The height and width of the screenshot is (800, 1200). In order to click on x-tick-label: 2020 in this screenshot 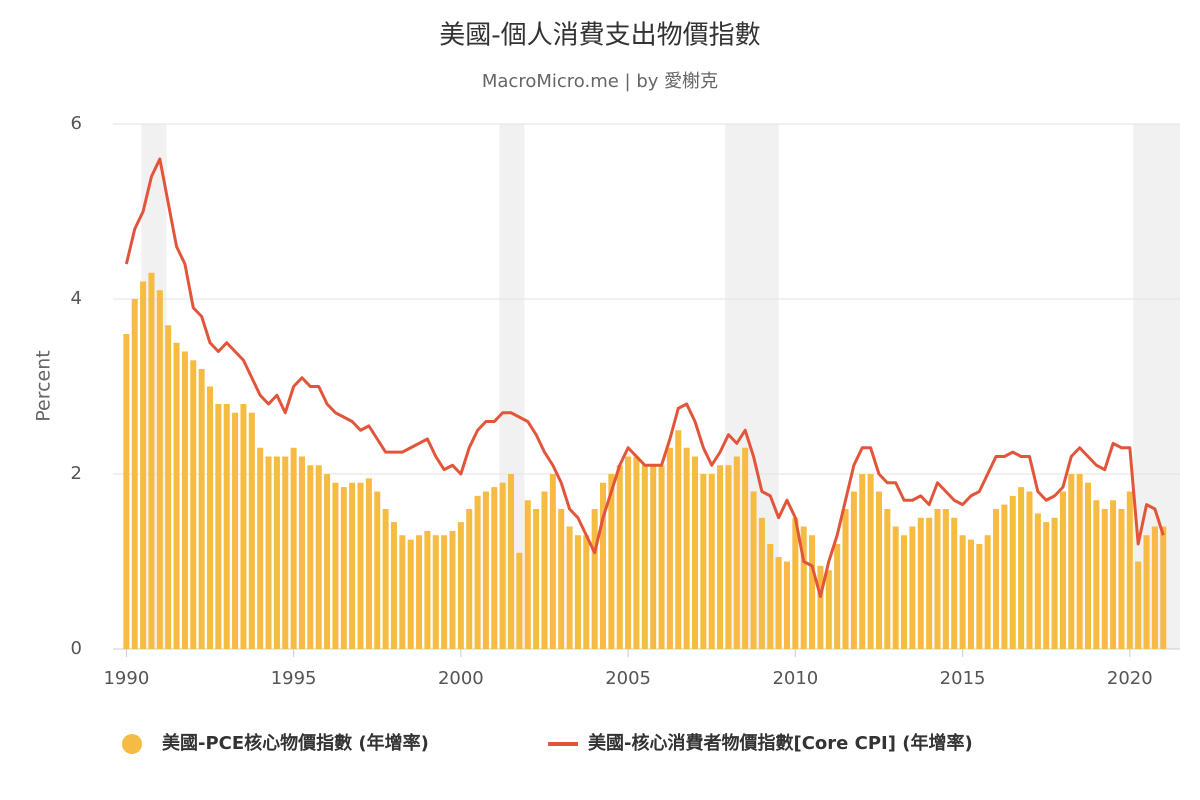, I will do `click(1130, 678)`.